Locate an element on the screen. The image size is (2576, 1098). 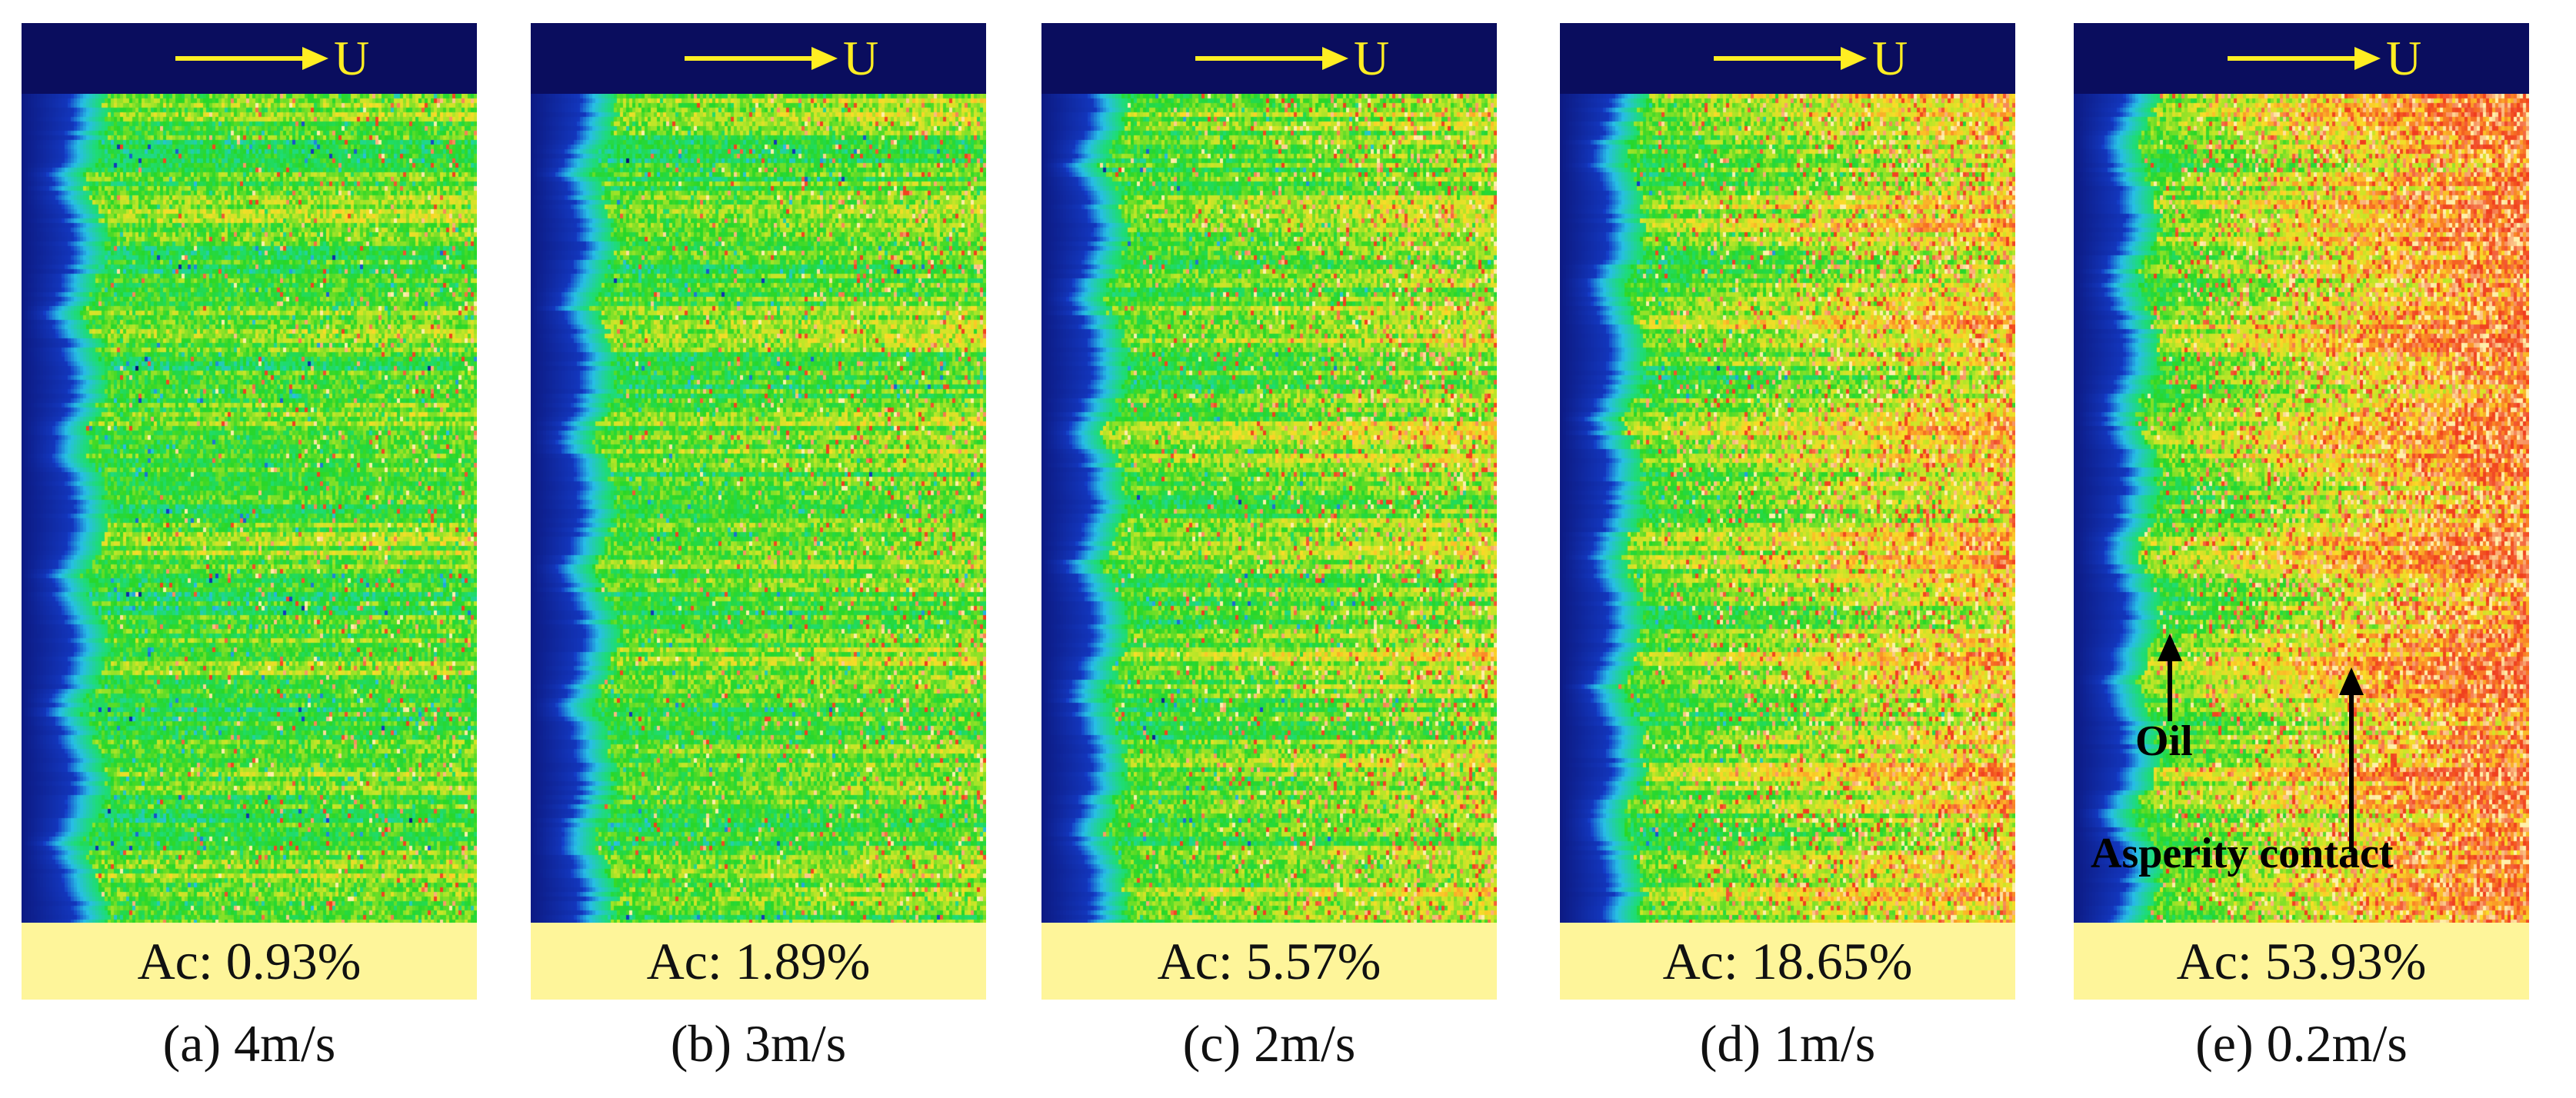
contact-area-box: Ac: 1.89% is located at coordinates (758, 961).